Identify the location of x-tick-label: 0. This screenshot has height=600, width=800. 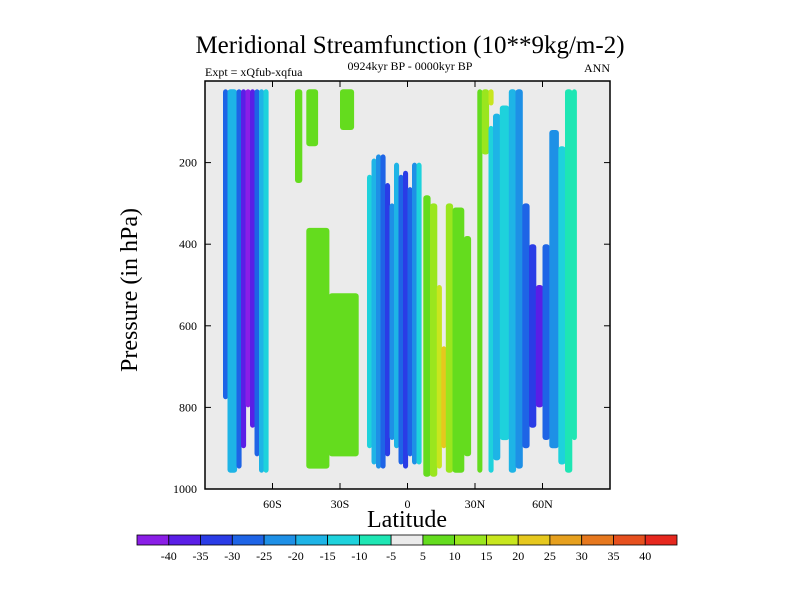
(408, 504).